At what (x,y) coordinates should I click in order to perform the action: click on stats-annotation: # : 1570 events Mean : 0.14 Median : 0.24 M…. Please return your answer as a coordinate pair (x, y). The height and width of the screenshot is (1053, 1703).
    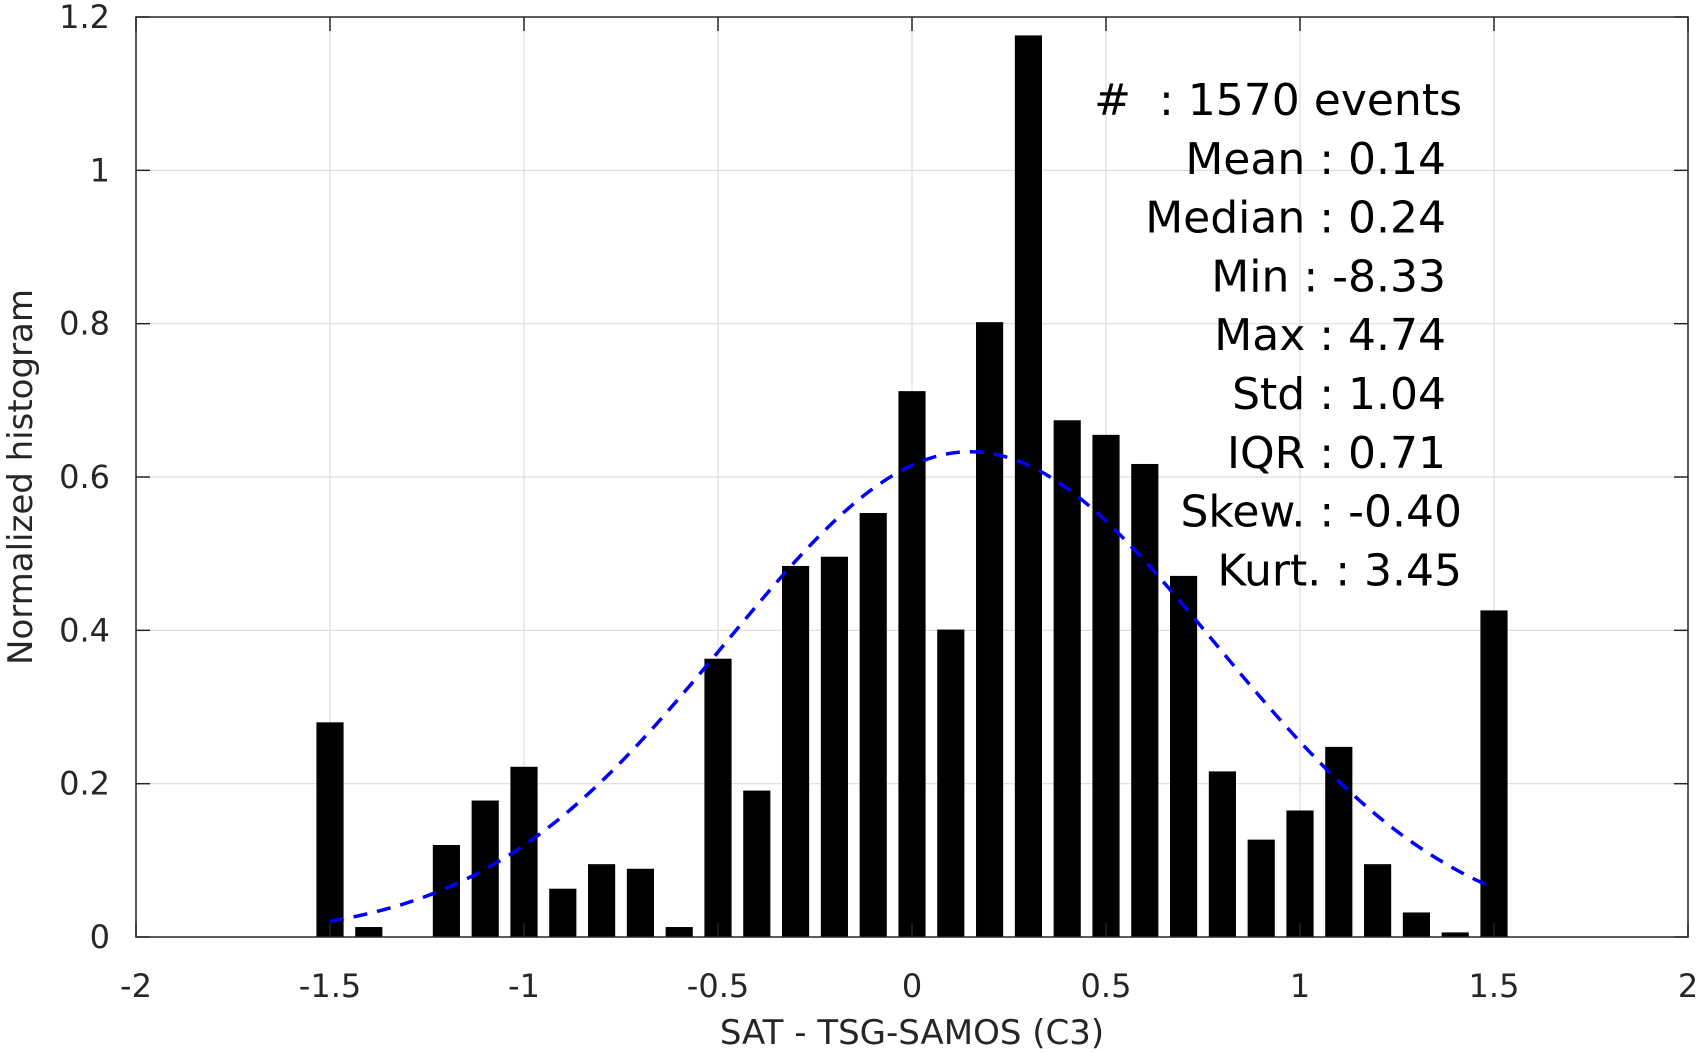
    Looking at the image, I should click on (1278, 335).